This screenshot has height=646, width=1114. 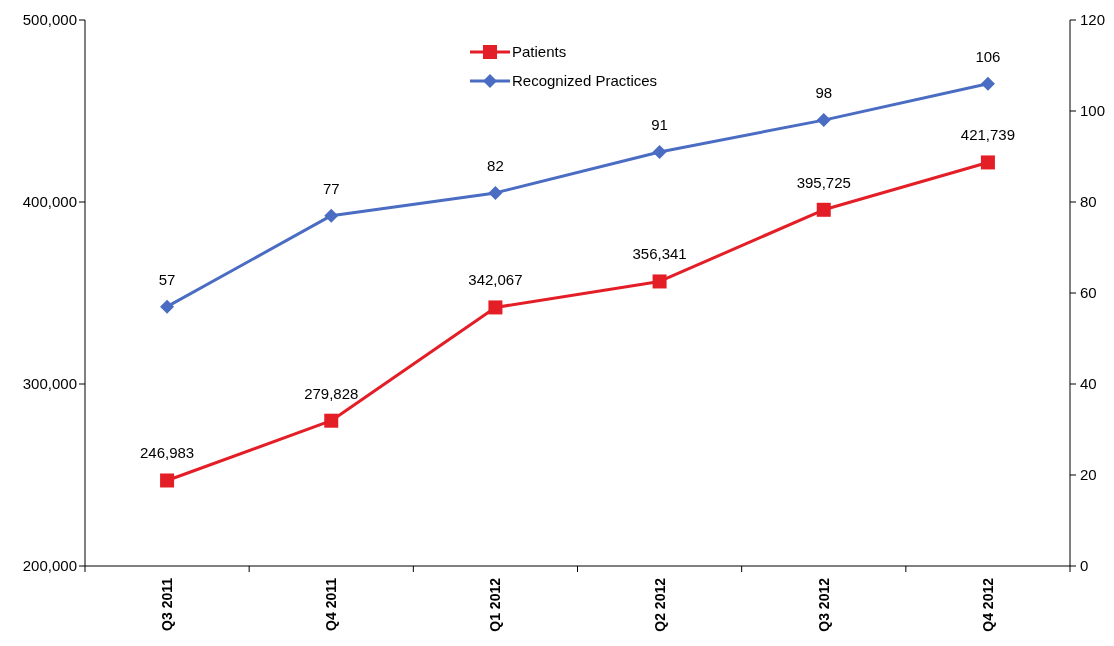 What do you see at coordinates (49, 19) in the screenshot?
I see `y-tick-label: 500,000` at bounding box center [49, 19].